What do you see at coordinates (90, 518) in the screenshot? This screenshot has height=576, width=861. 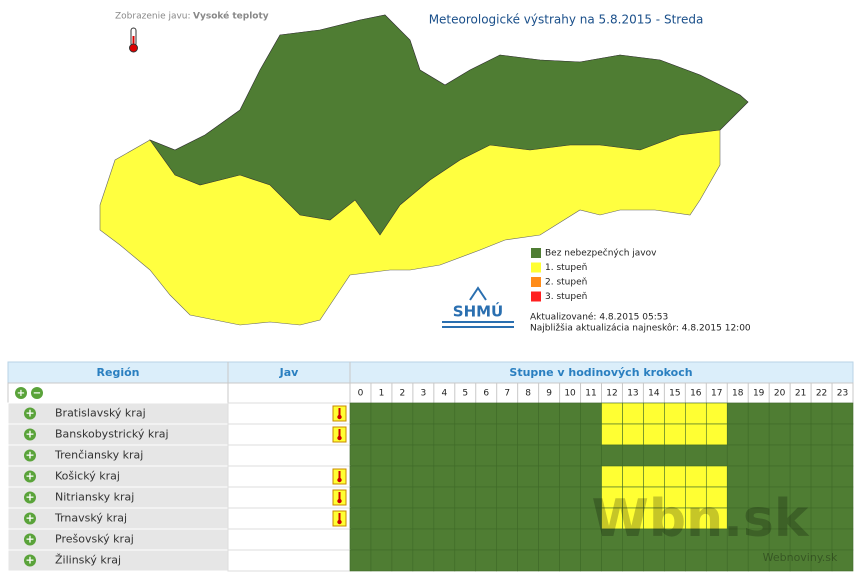 I see `region-name: Trnavský kraj` at bounding box center [90, 518].